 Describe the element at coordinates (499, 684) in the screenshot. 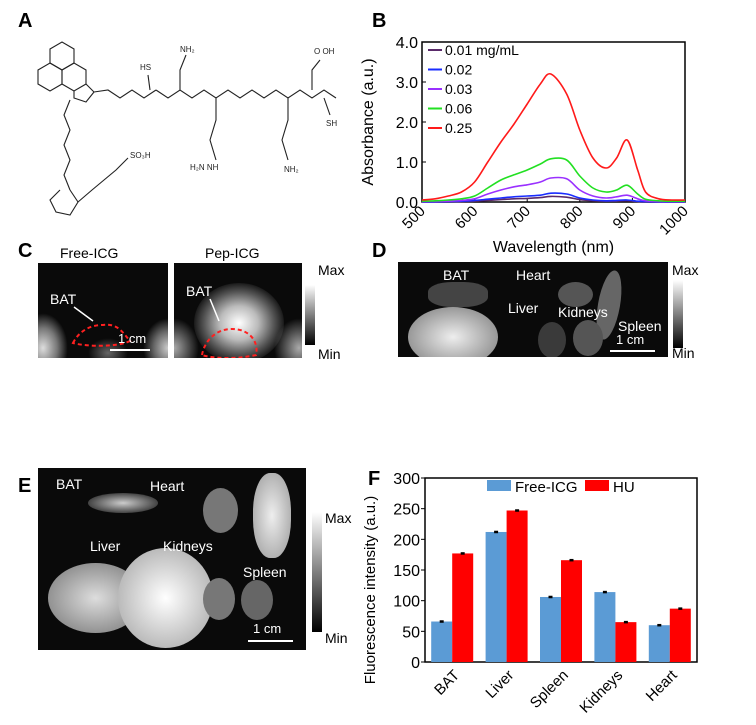

I see `category-label: Liver` at that location.